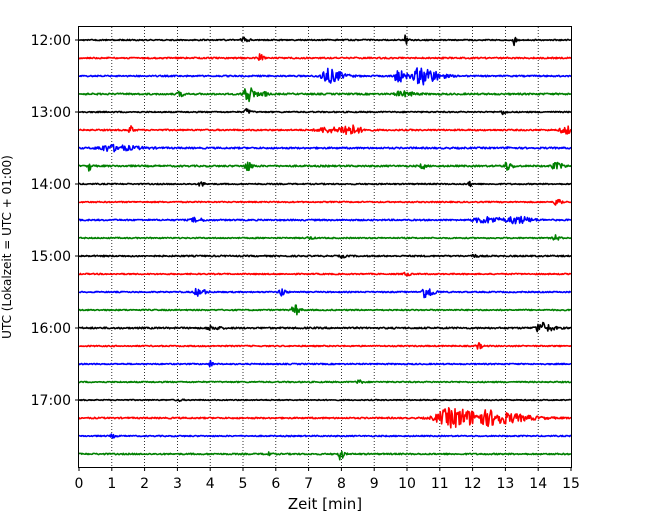  What do you see at coordinates (243, 484) in the screenshot?
I see `x-tick-label: 5` at bounding box center [243, 484].